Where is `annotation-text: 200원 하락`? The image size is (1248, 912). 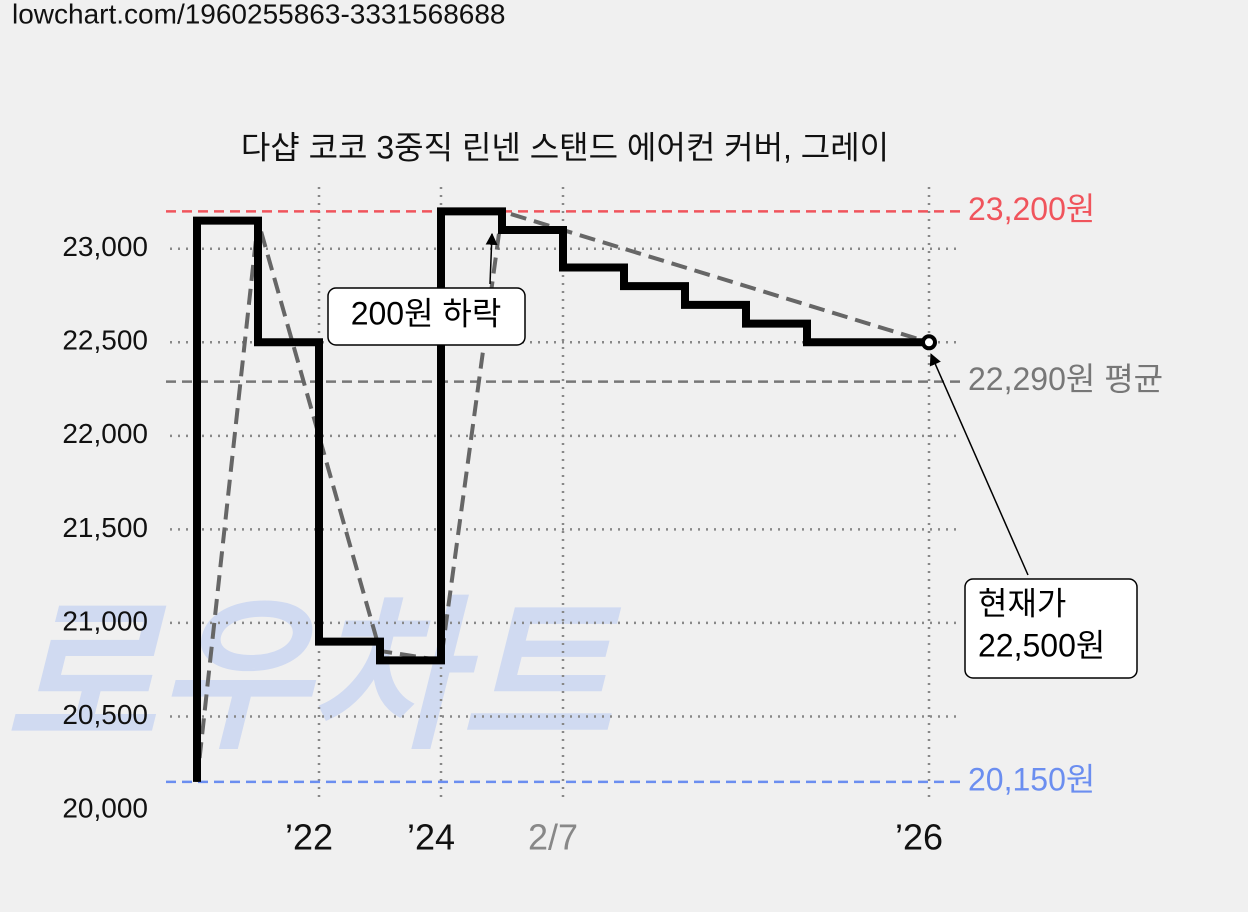
annotation-text: 200원 하락 is located at coordinates (426, 313).